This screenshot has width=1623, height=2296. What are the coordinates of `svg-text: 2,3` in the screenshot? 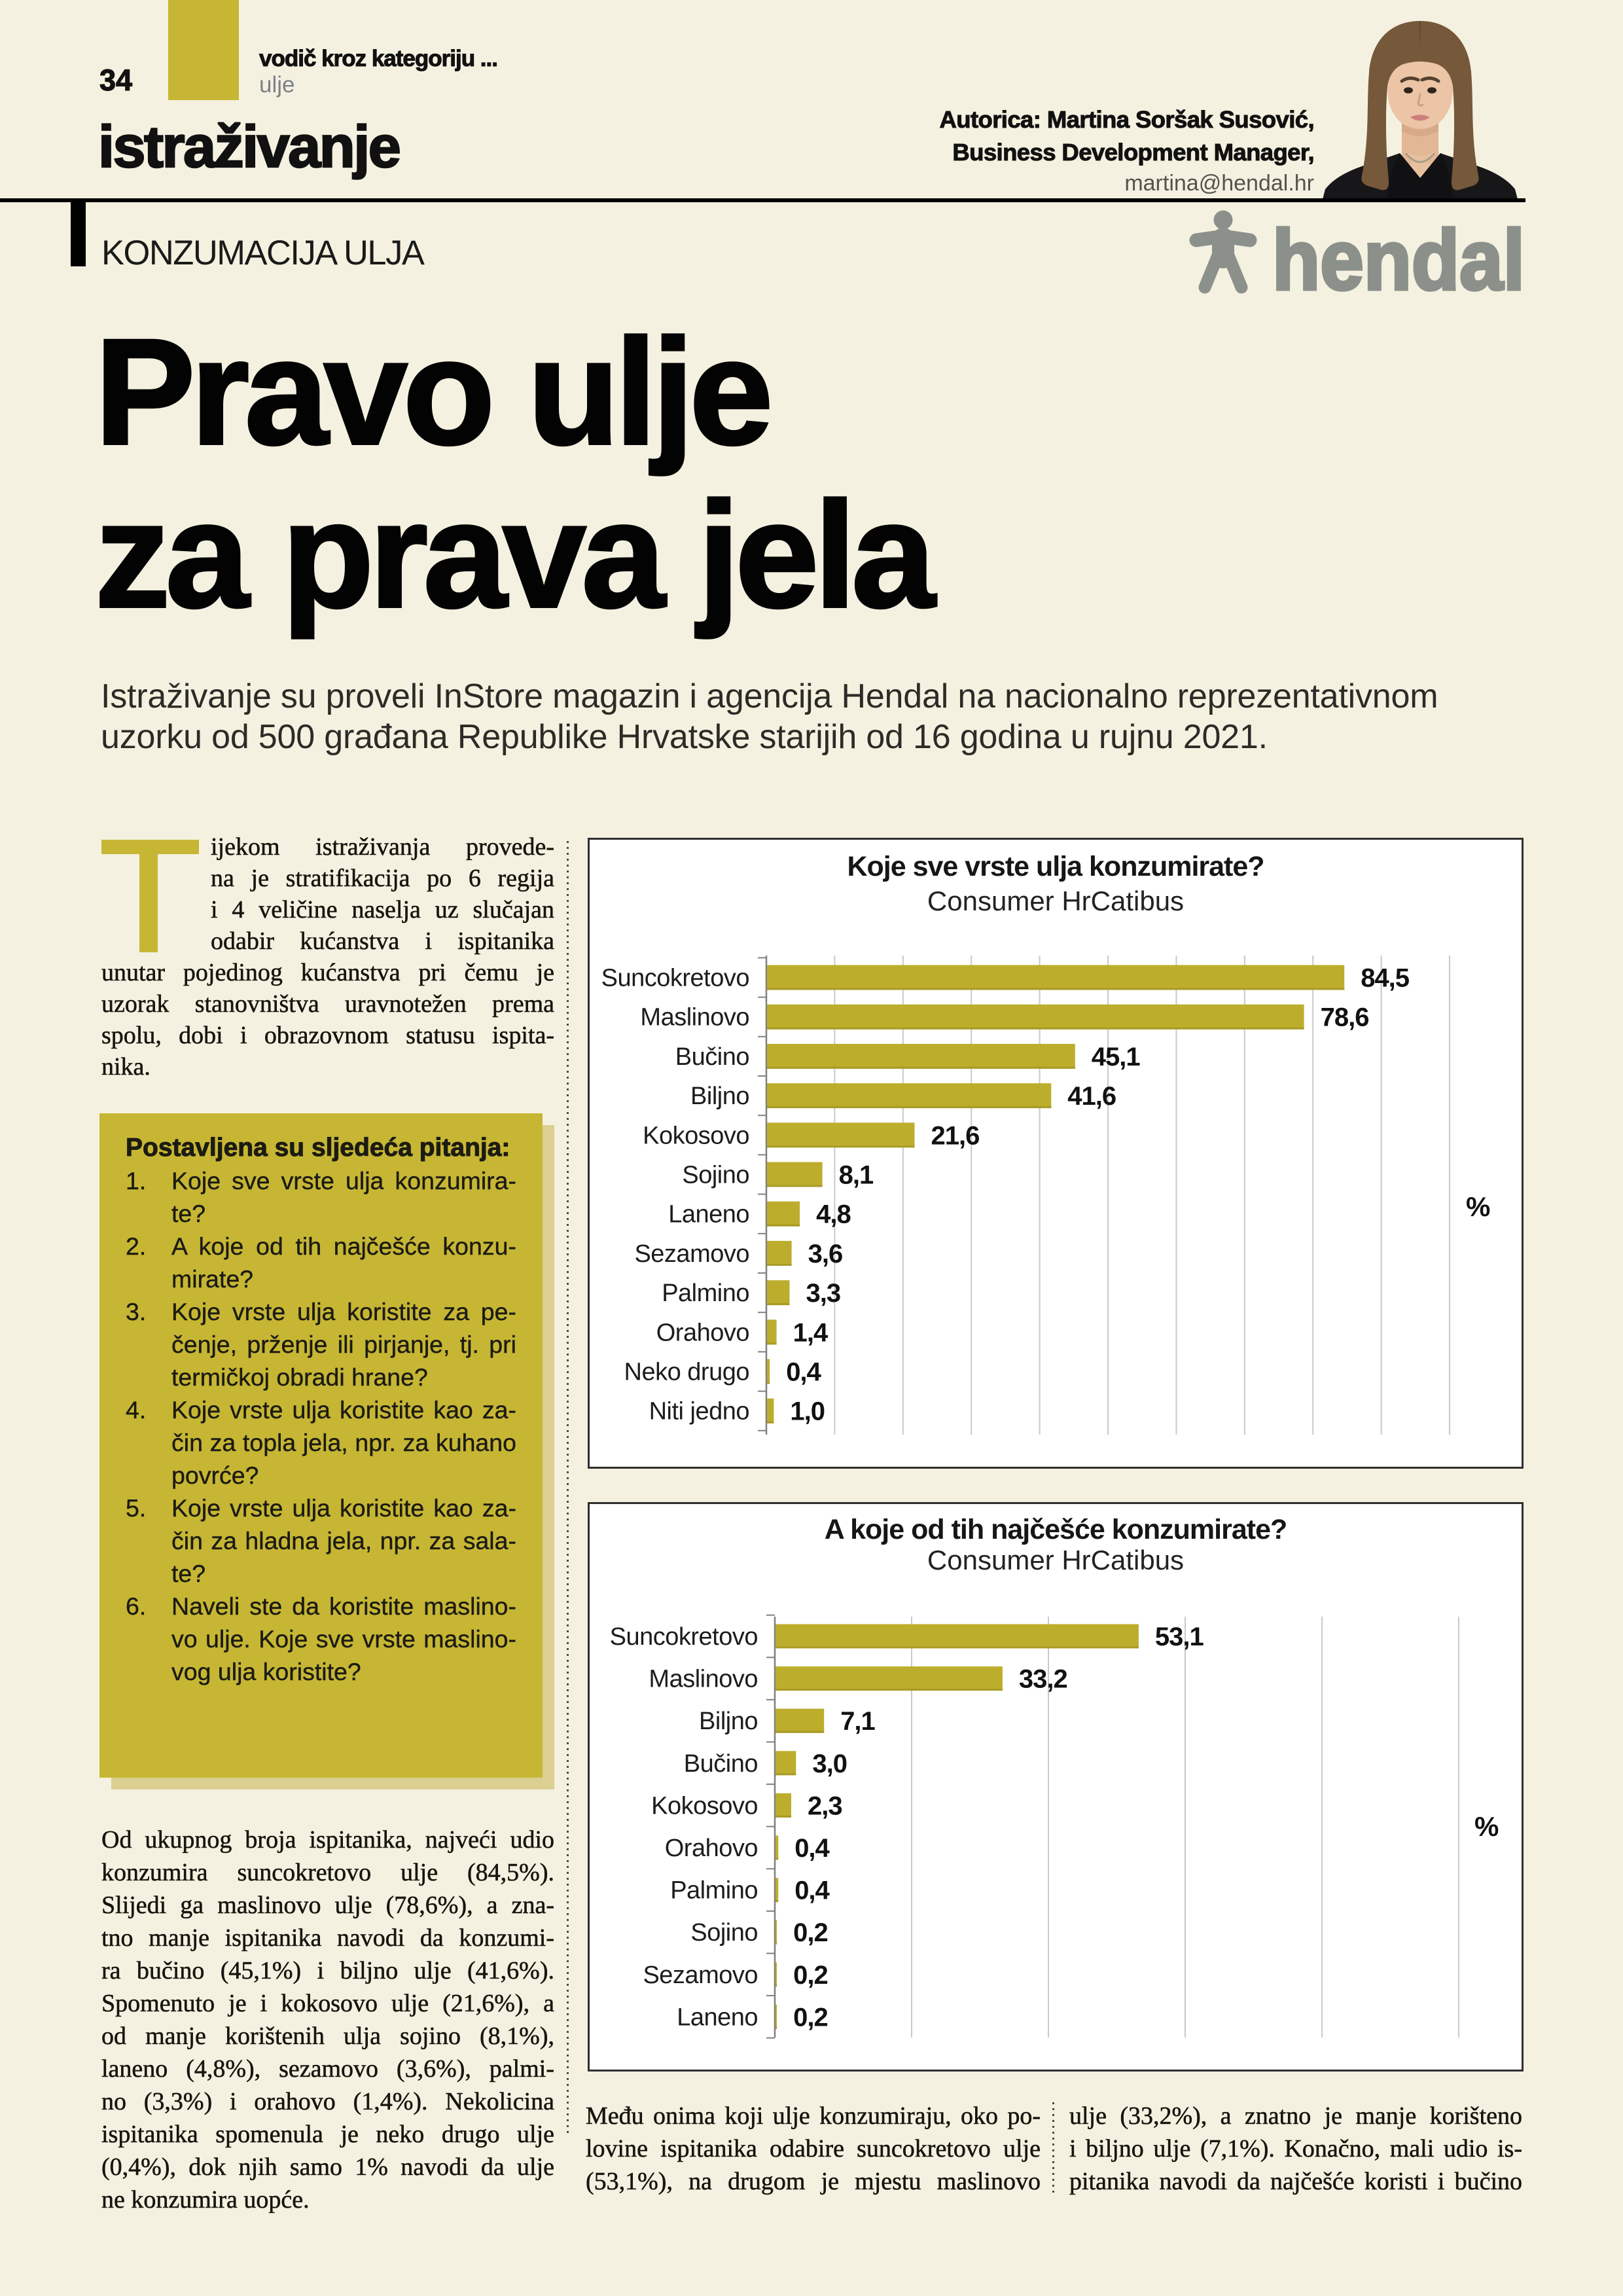 It's located at (825, 1805).